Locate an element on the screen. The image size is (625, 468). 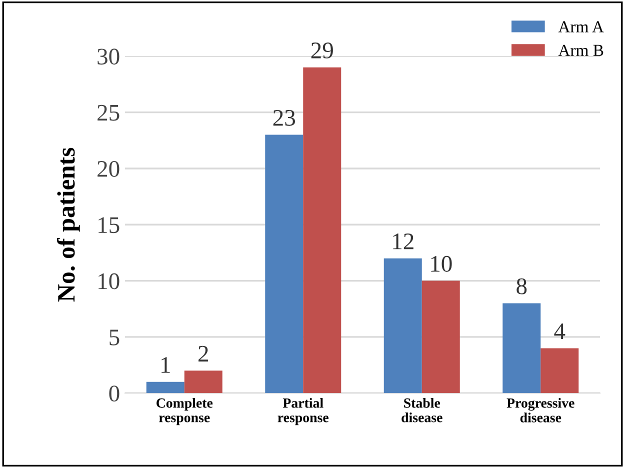
y-tick-label: 10 is located at coordinates (109, 281).